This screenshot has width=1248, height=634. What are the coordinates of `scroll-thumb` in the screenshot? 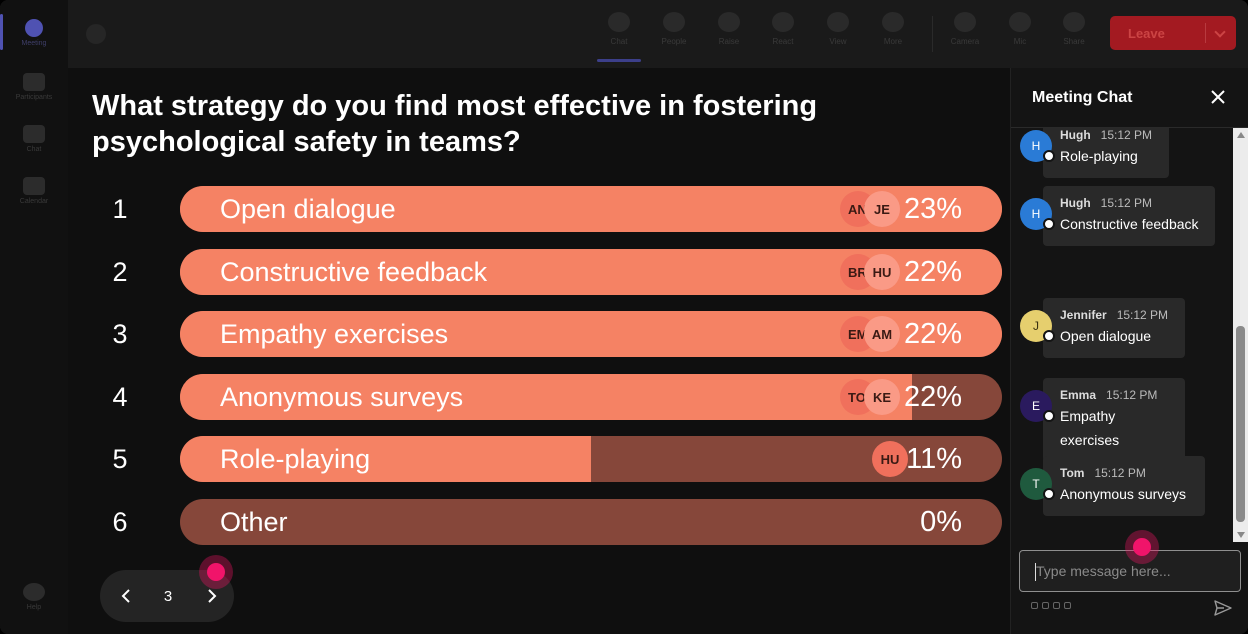 It's located at (1240, 424).